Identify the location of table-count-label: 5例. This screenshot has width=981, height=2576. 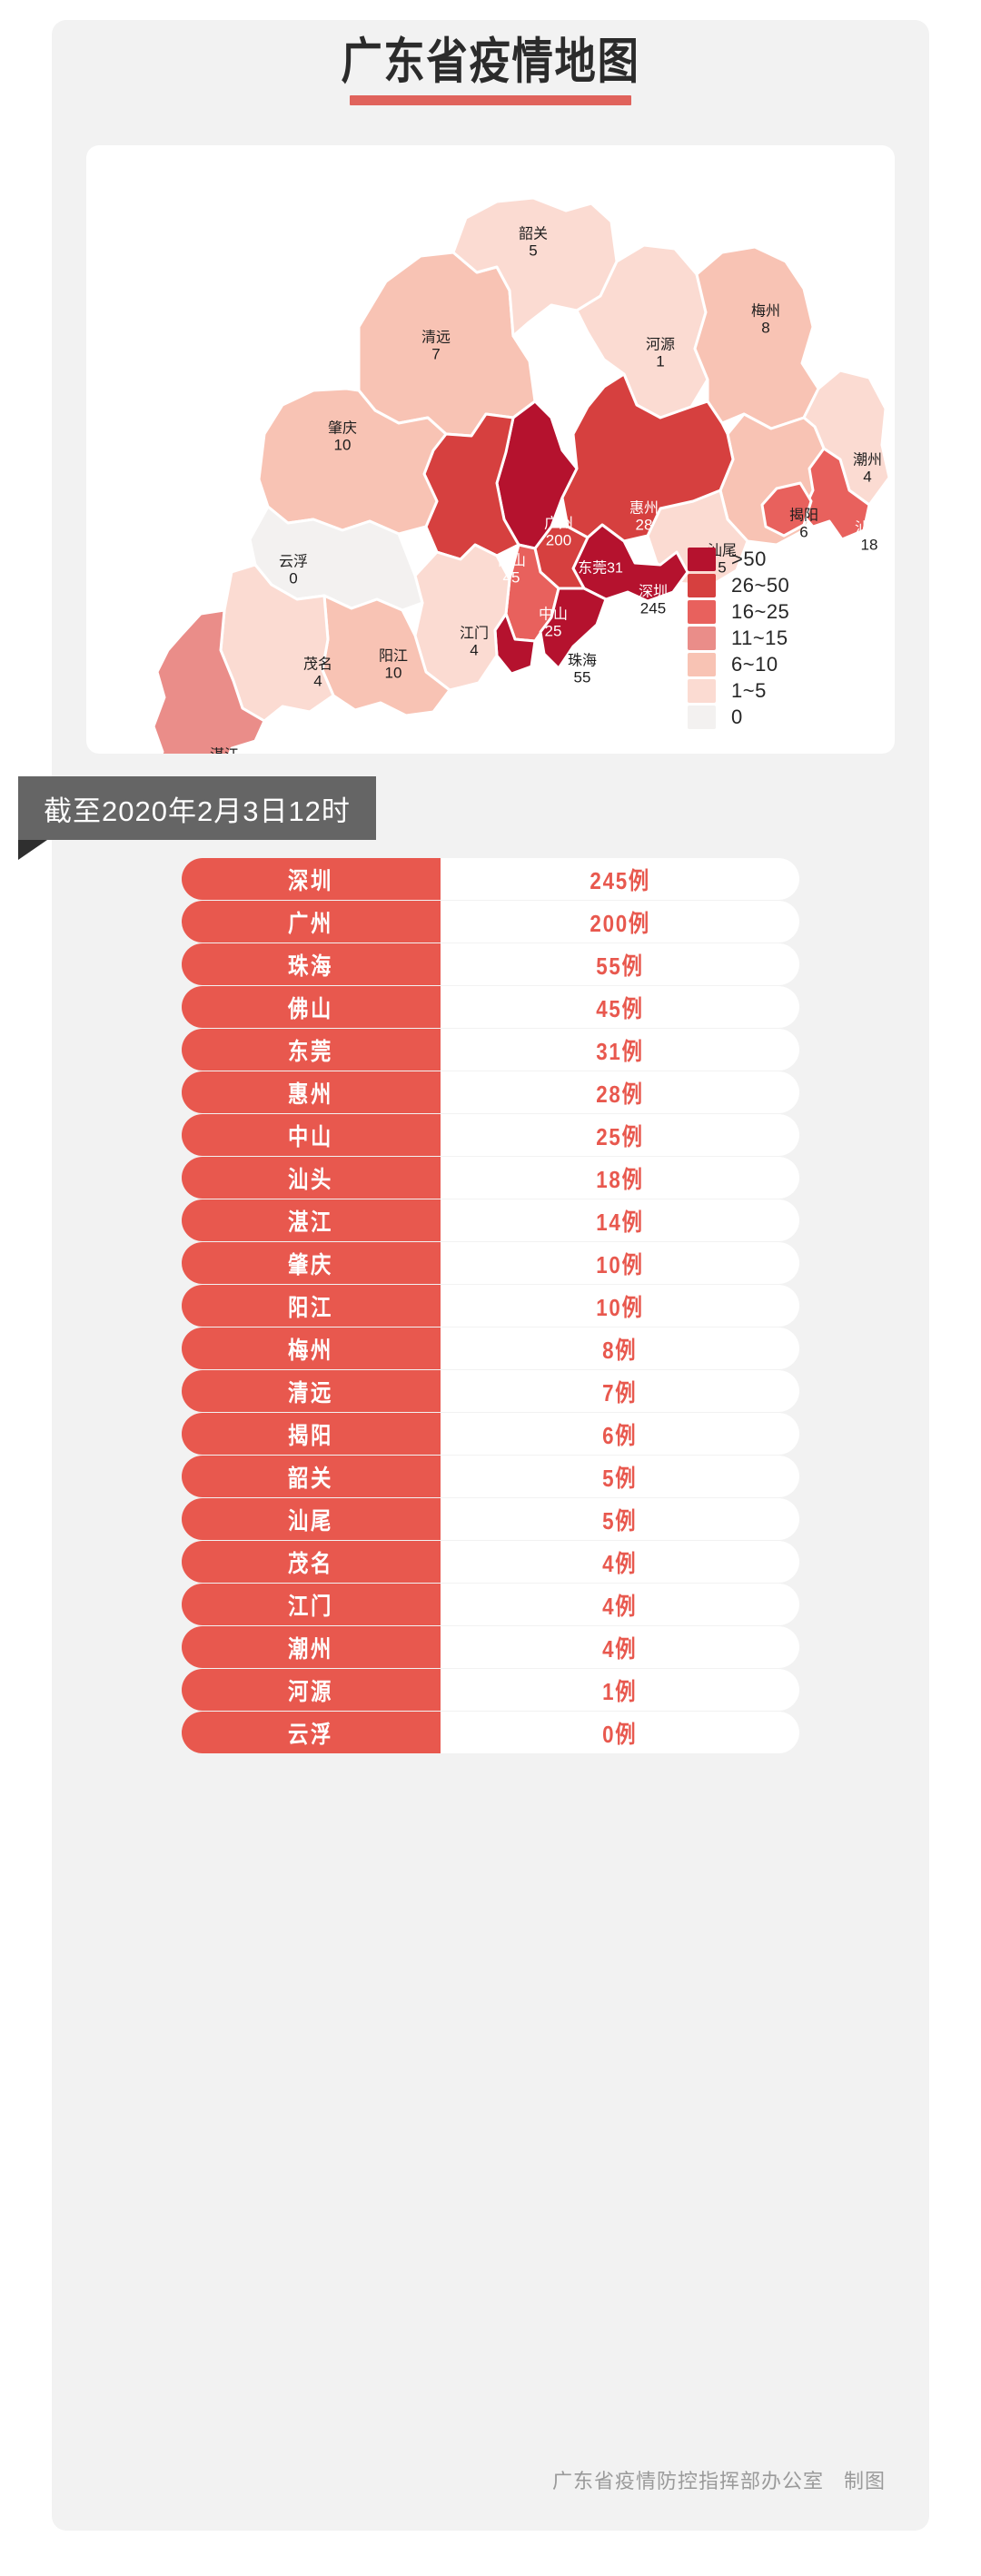
(620, 1478).